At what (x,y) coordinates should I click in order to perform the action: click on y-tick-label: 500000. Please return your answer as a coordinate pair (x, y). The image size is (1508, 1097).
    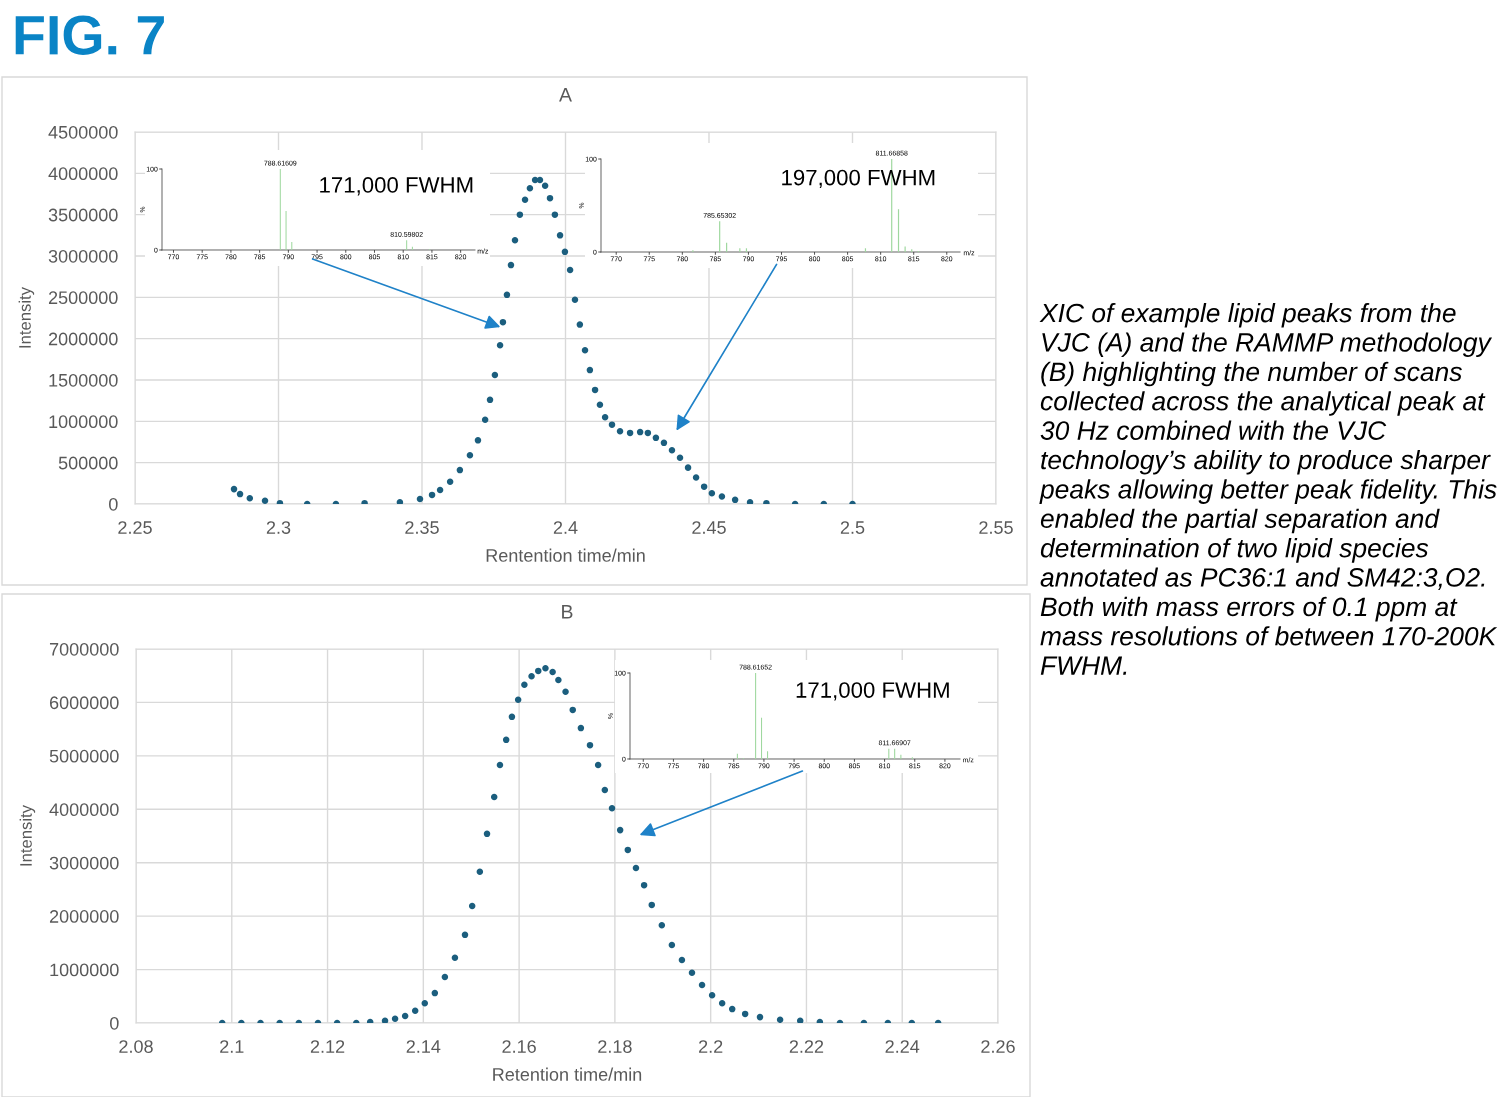
    Looking at the image, I should click on (88, 463).